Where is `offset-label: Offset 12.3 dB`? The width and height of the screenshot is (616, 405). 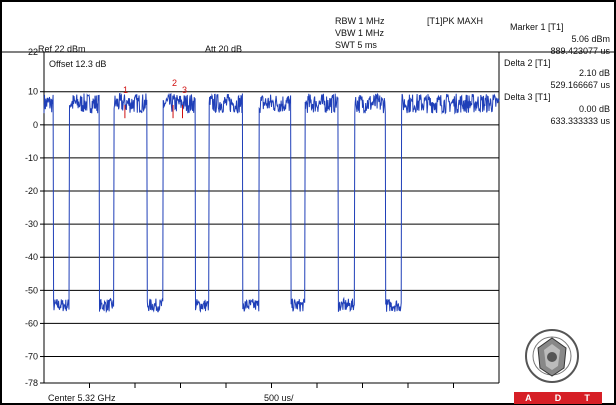
offset-label: Offset 12.3 dB is located at coordinates (78, 64).